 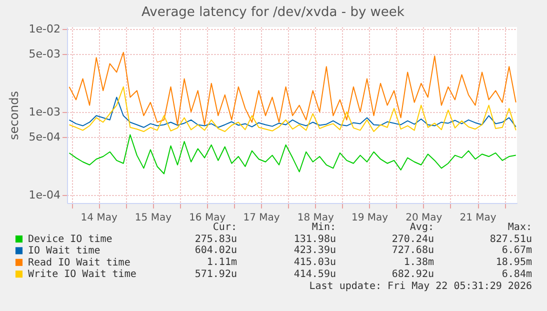 What do you see at coordinates (516, 251) in the screenshot?
I see `text: 6.67m` at bounding box center [516, 251].